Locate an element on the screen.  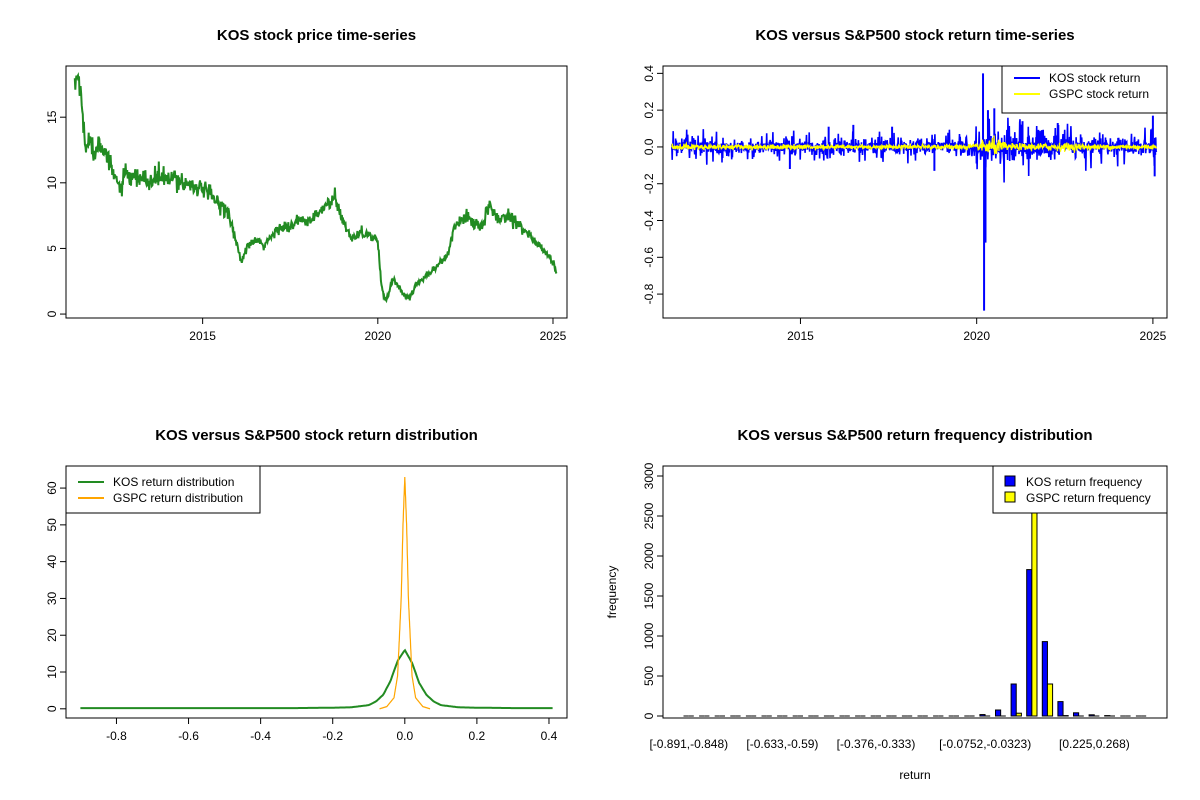
legend-entry: GSPC return distribution is located at coordinates (178, 498).